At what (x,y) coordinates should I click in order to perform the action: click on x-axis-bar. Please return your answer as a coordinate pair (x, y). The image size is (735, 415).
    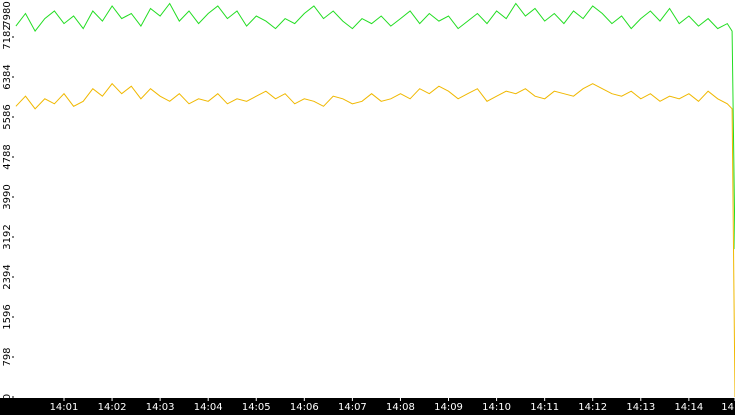
    Looking at the image, I should click on (367, 406).